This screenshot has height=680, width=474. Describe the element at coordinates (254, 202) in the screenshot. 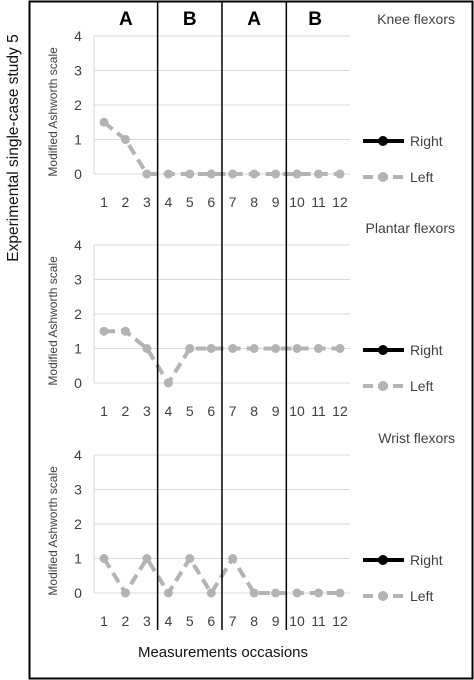

I see `x-tick-label: 8` at that location.